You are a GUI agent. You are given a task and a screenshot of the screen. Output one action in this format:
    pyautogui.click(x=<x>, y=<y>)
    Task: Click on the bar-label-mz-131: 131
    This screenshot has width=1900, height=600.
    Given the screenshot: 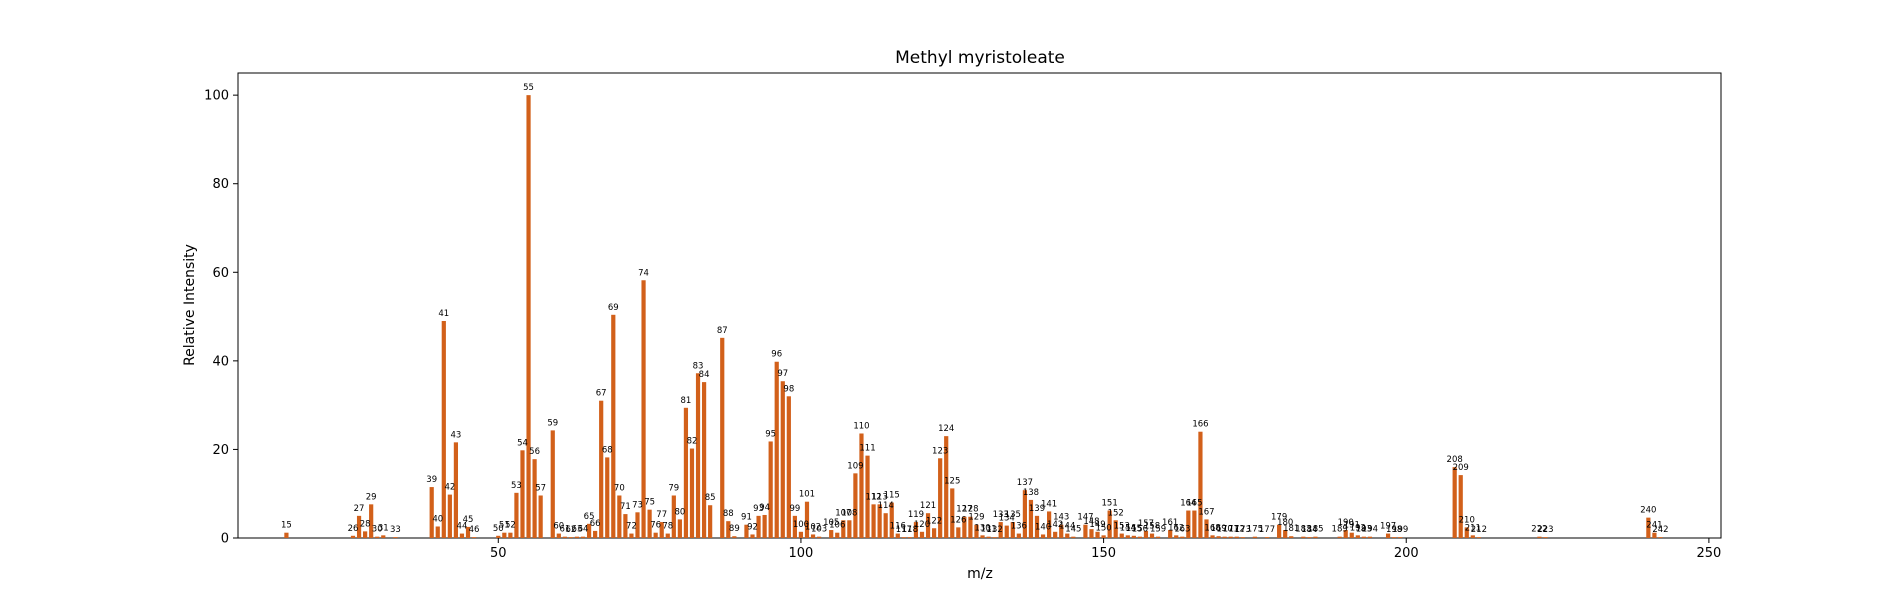 What is the action you would take?
    pyautogui.click(x=988, y=530)
    